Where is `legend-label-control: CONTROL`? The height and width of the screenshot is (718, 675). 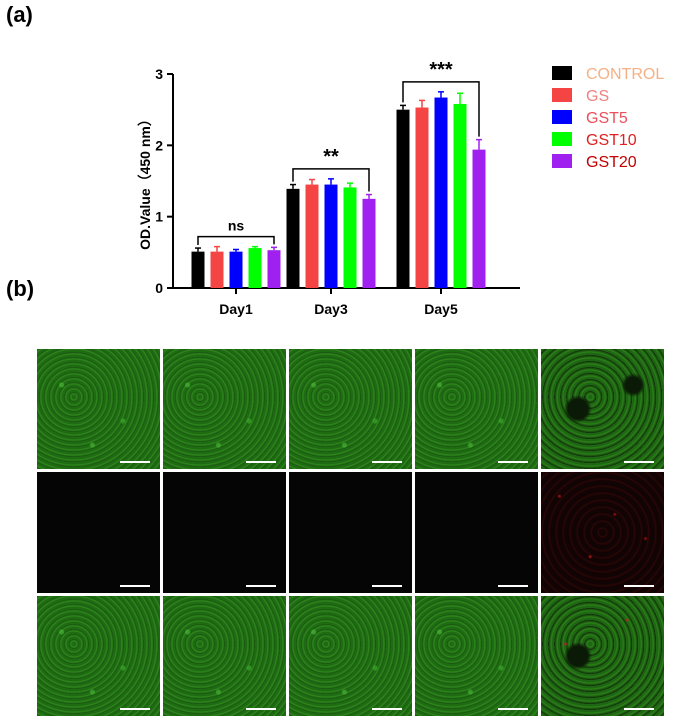 legend-label-control: CONTROL is located at coordinates (625, 74).